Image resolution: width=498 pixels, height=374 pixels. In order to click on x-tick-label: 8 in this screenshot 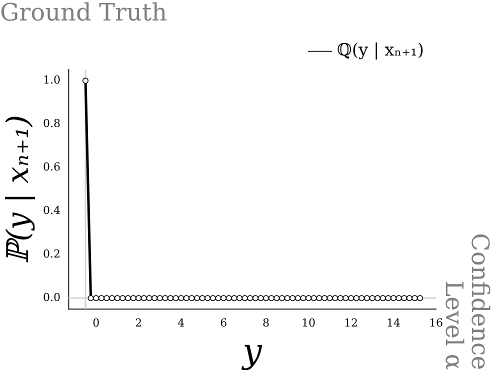, I will do `click(266, 323)`.